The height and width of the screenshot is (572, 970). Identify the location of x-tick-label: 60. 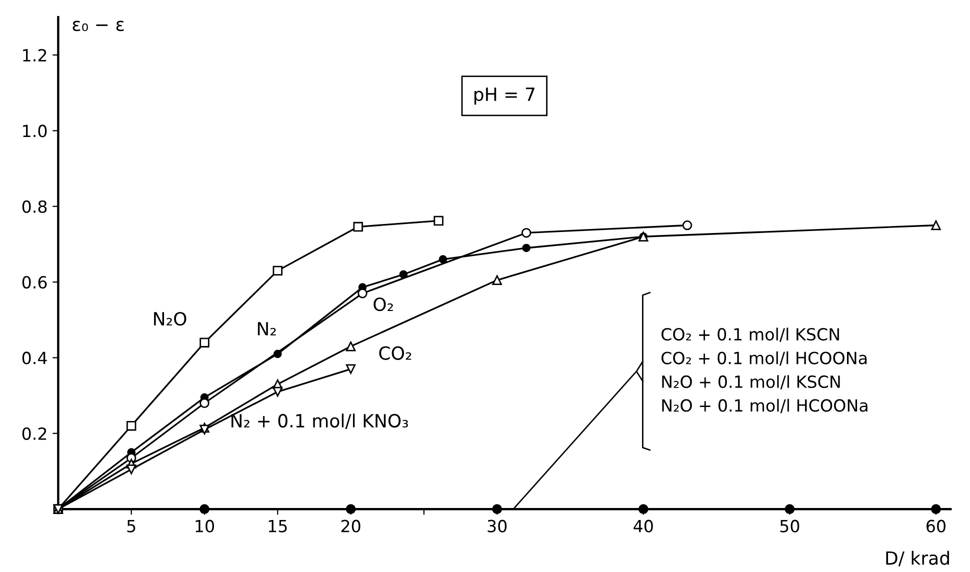
(936, 526).